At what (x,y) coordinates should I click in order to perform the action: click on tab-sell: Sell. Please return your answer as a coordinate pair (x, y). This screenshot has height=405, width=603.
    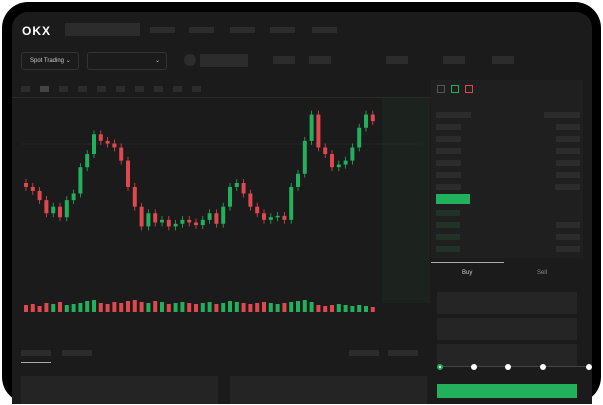
    Looking at the image, I should click on (542, 273).